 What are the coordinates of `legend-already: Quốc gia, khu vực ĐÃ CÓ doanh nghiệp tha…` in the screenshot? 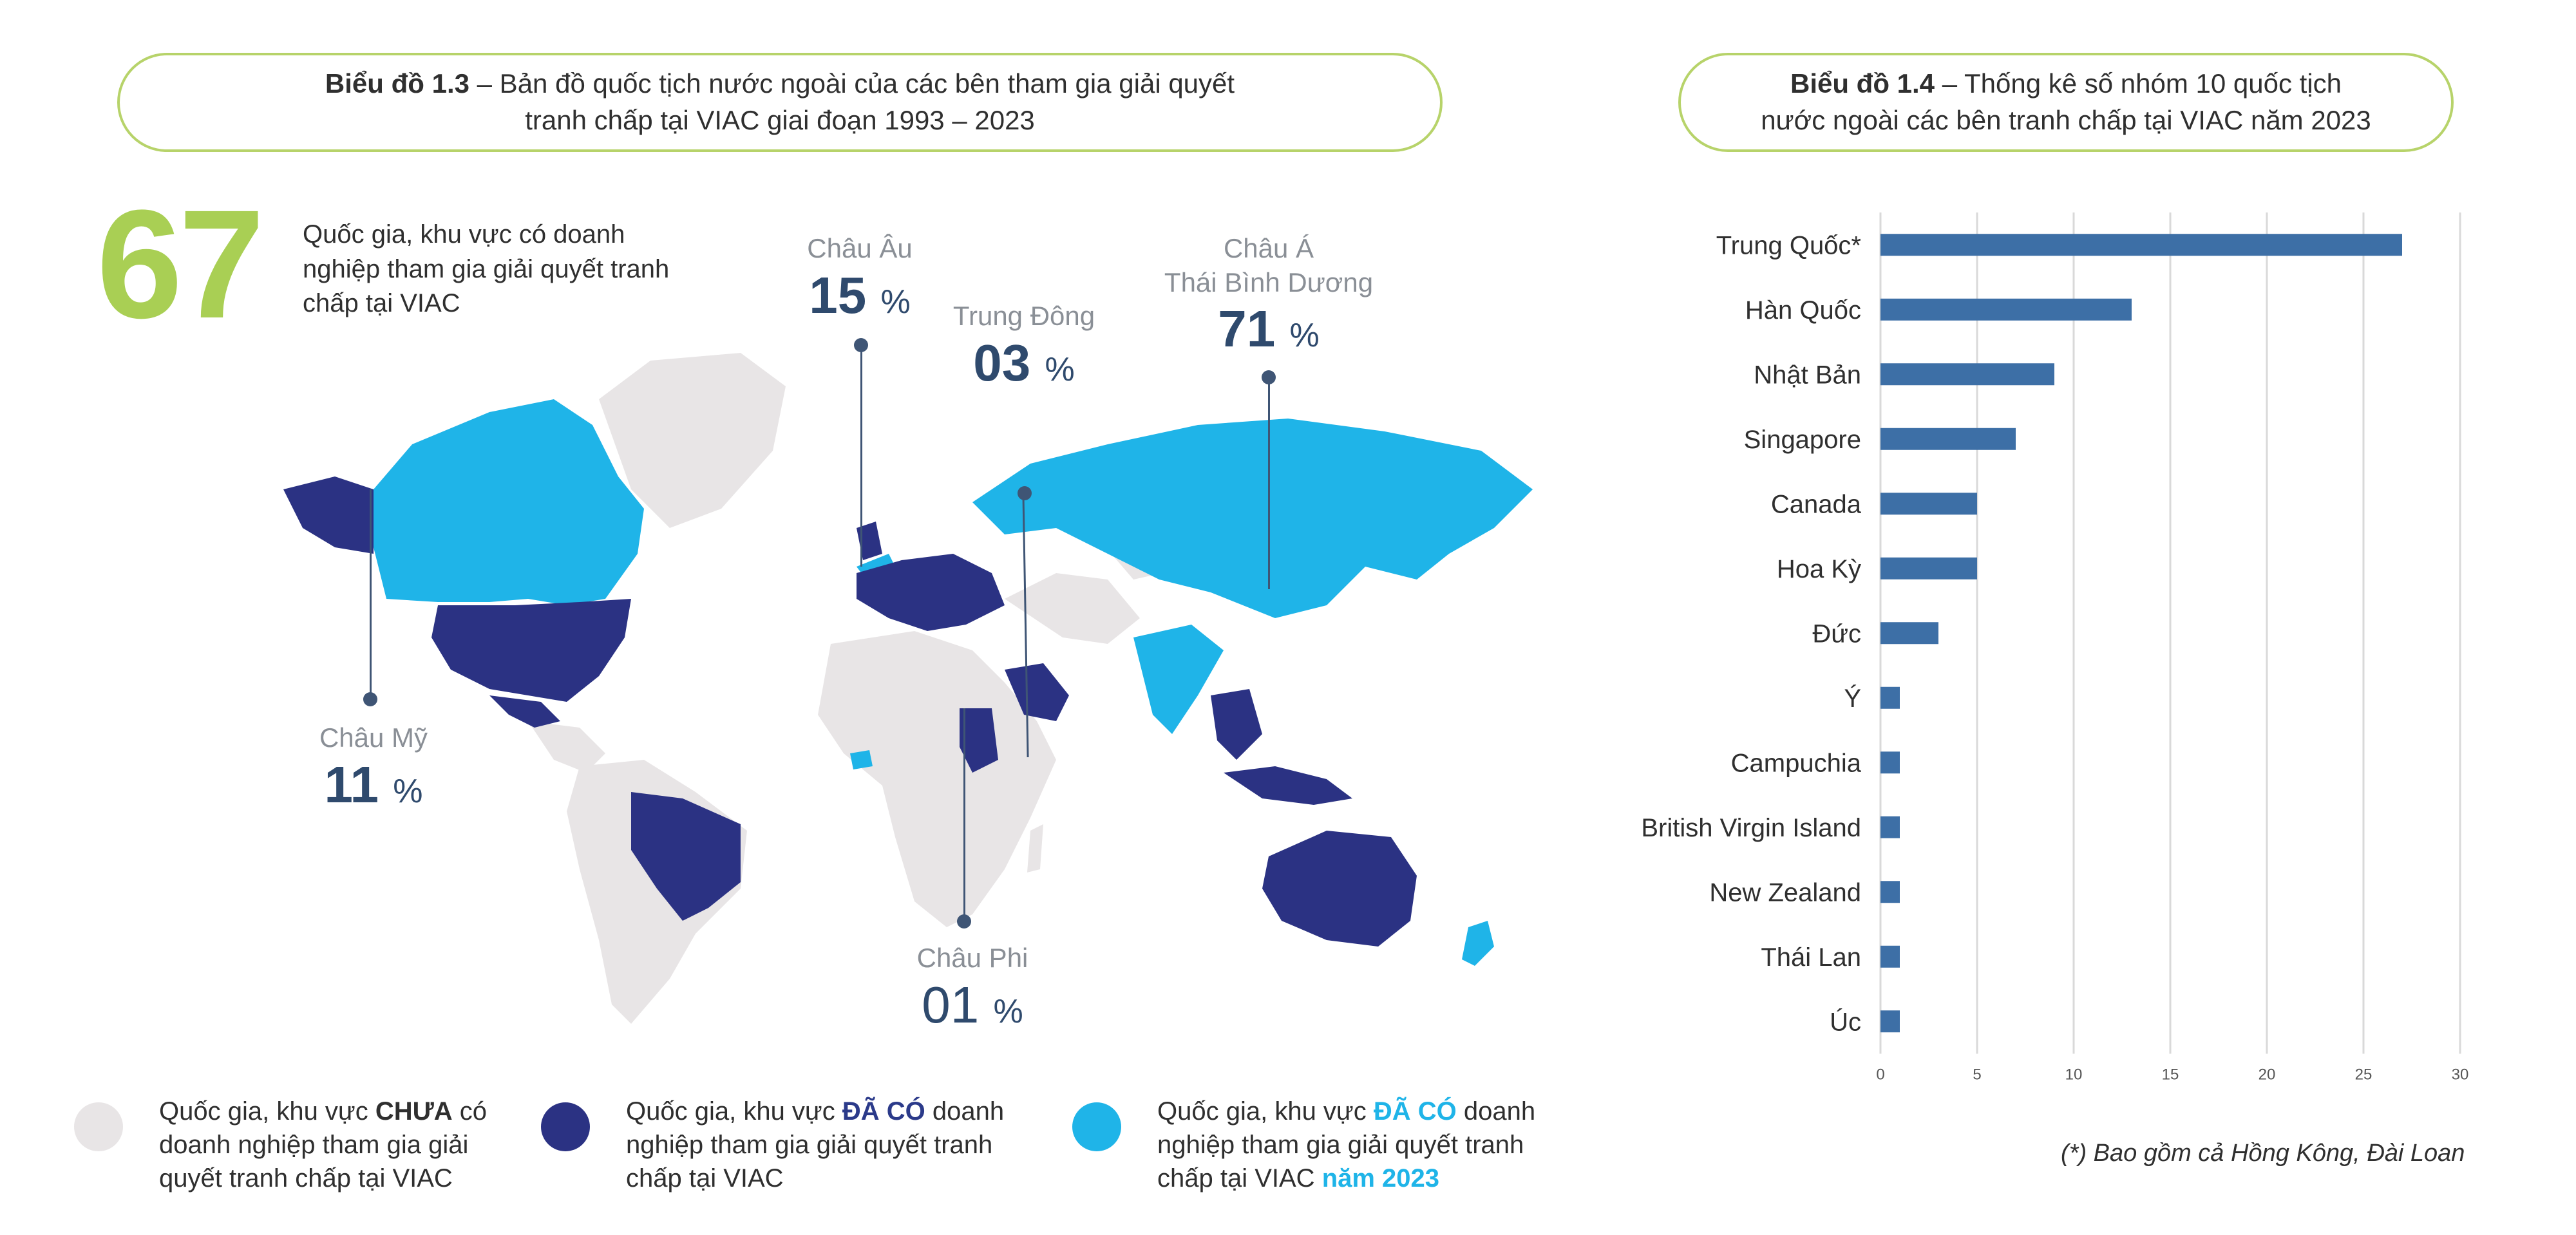 It's located at (773, 1145).